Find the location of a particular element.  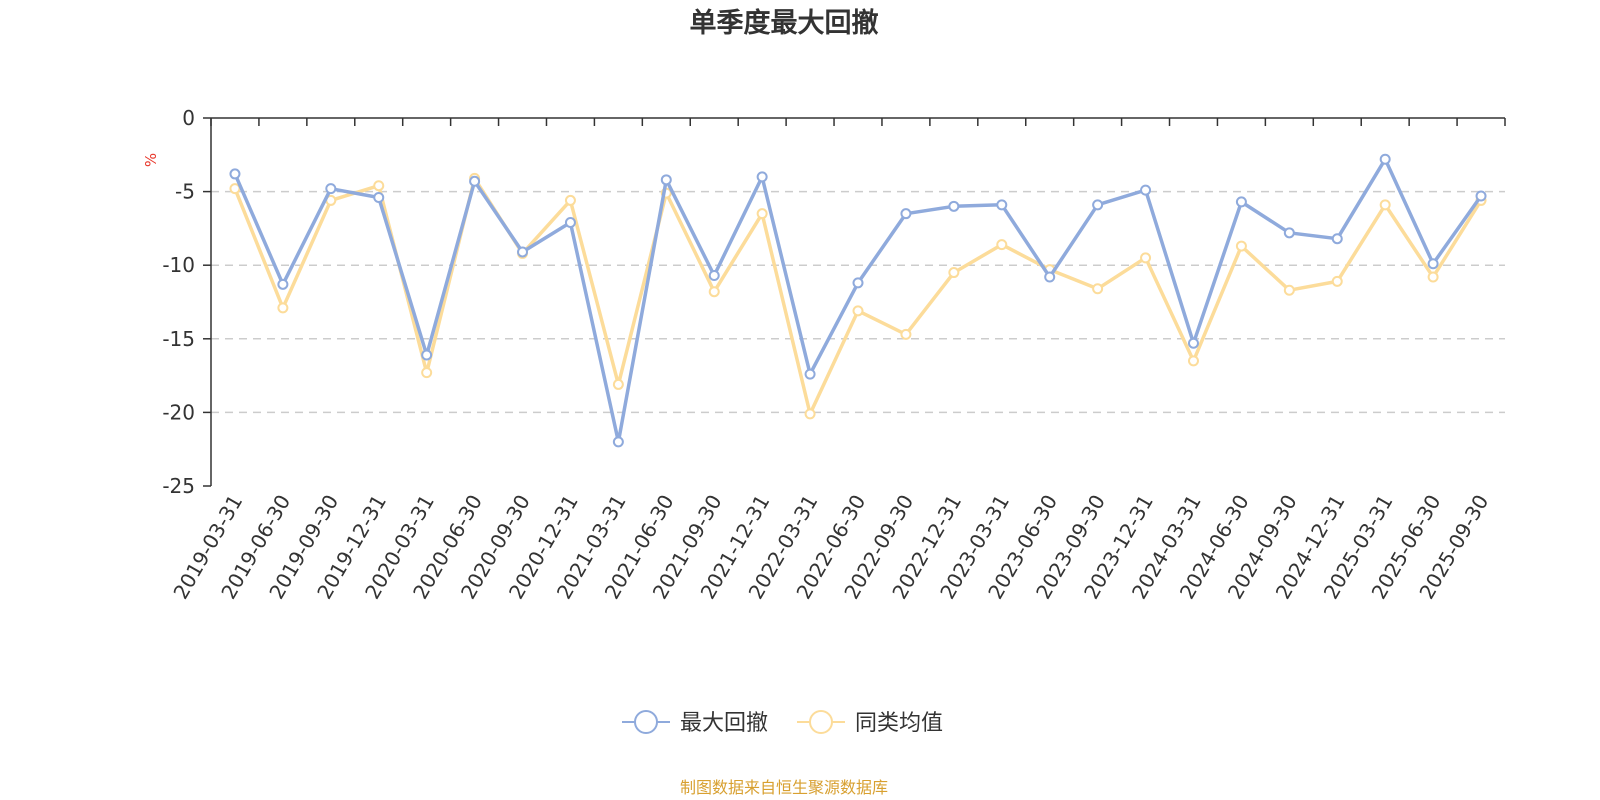

y-tick-label: -25 is located at coordinates (178, 486).